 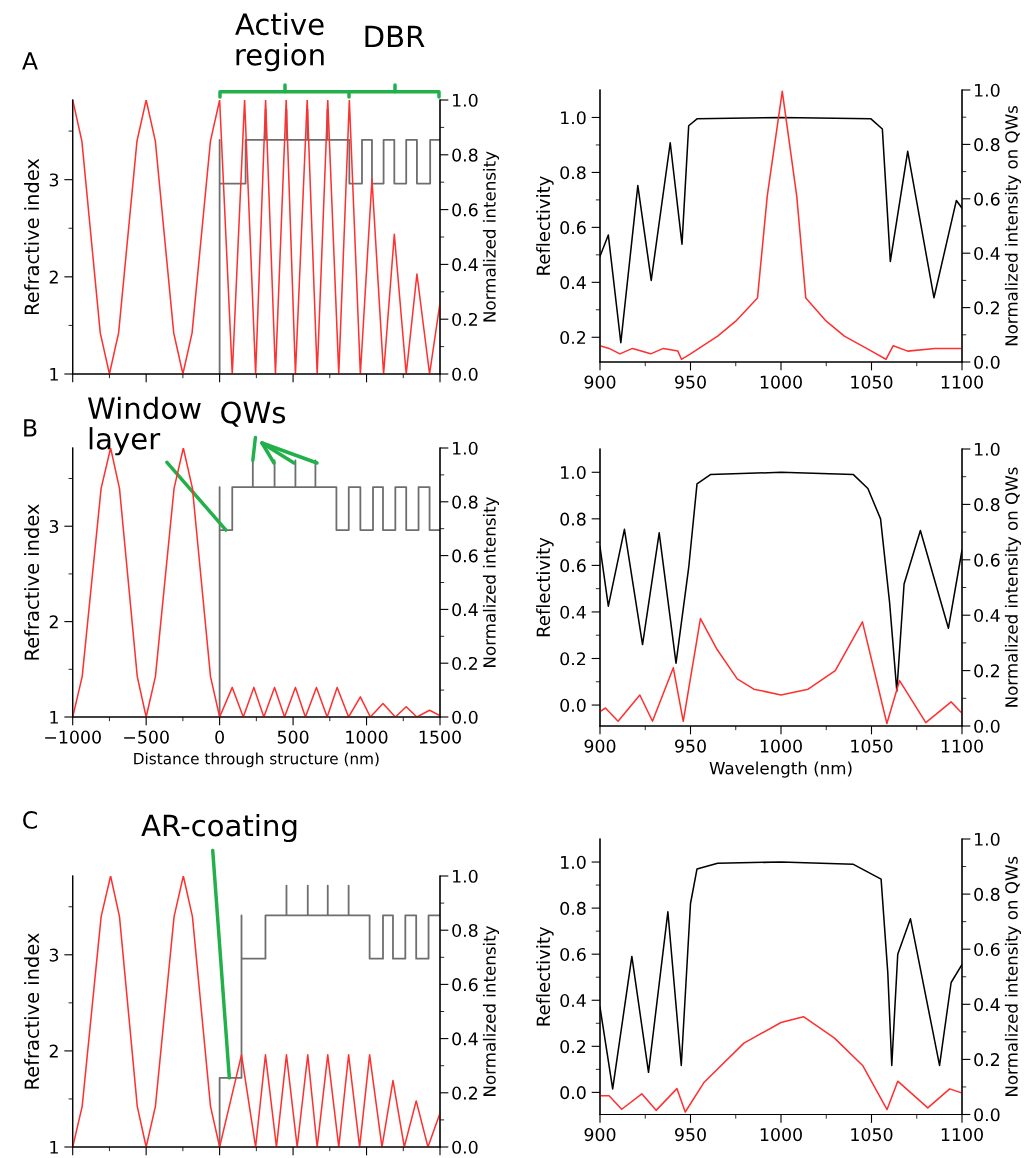 What do you see at coordinates (30, 428) in the screenshot?
I see `text: B` at bounding box center [30, 428].